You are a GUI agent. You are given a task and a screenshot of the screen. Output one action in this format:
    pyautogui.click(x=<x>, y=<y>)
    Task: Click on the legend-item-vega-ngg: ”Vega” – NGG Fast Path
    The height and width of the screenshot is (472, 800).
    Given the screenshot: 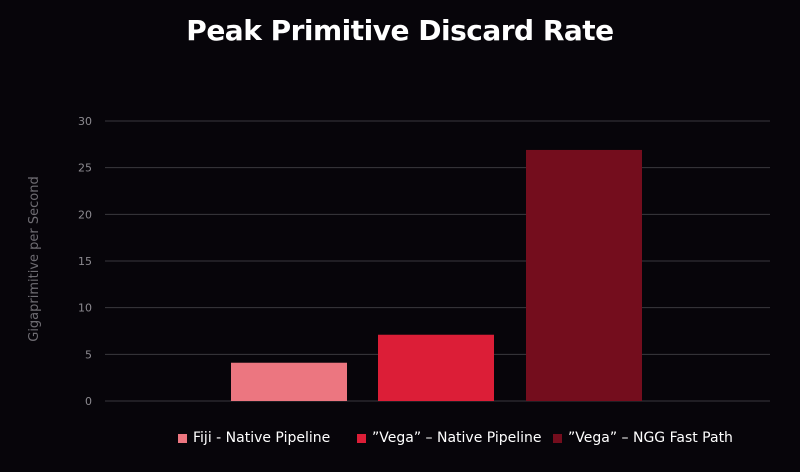 What is the action you would take?
    pyautogui.click(x=643, y=438)
    